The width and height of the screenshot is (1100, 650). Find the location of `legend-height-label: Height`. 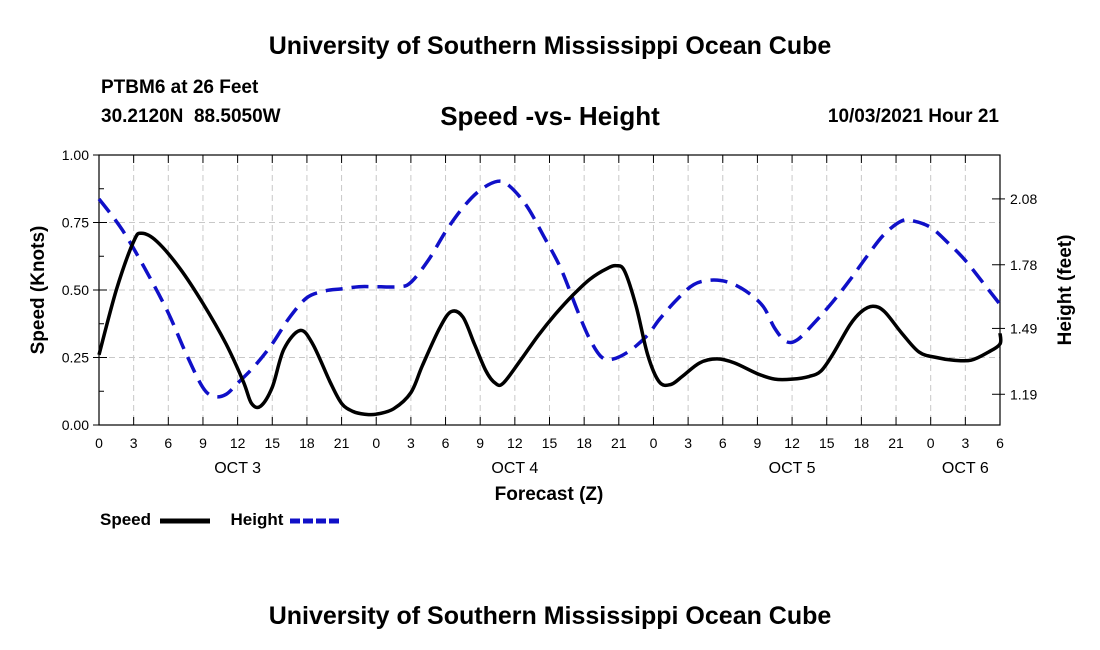

legend-height-label: Height is located at coordinates (257, 519).